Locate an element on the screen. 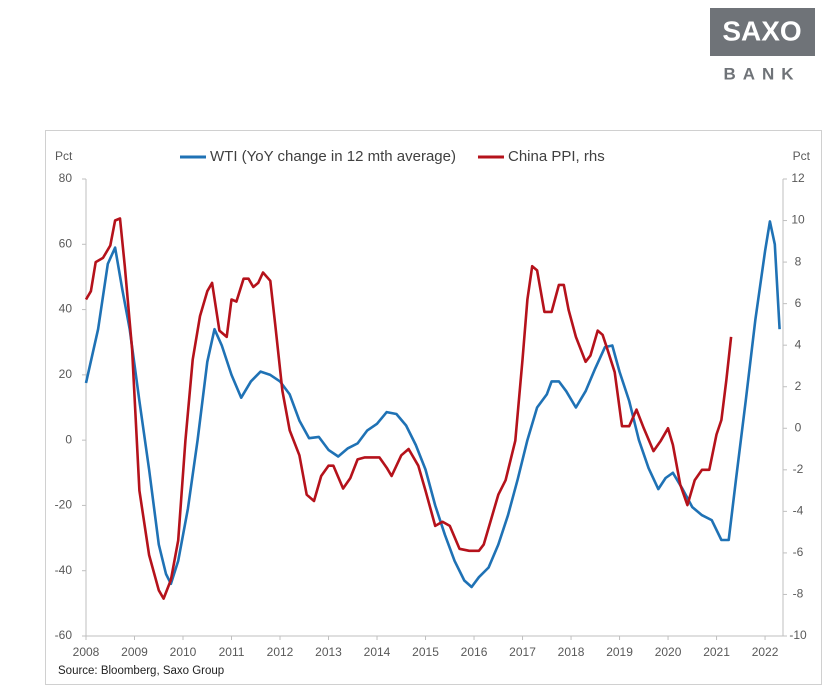 Image resolution: width=825 pixels, height=698 pixels. y-tick-label: -20 is located at coordinates (64, 505).